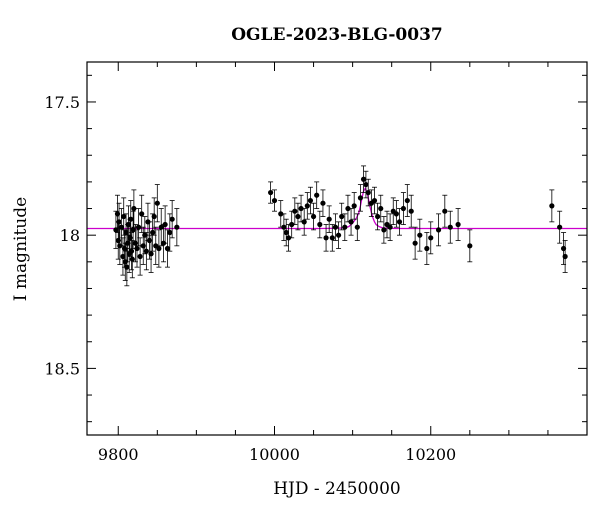 The image size is (600, 512). What do you see at coordinates (62, 102) in the screenshot?
I see `y-tick-label: 17.5` at bounding box center [62, 102].